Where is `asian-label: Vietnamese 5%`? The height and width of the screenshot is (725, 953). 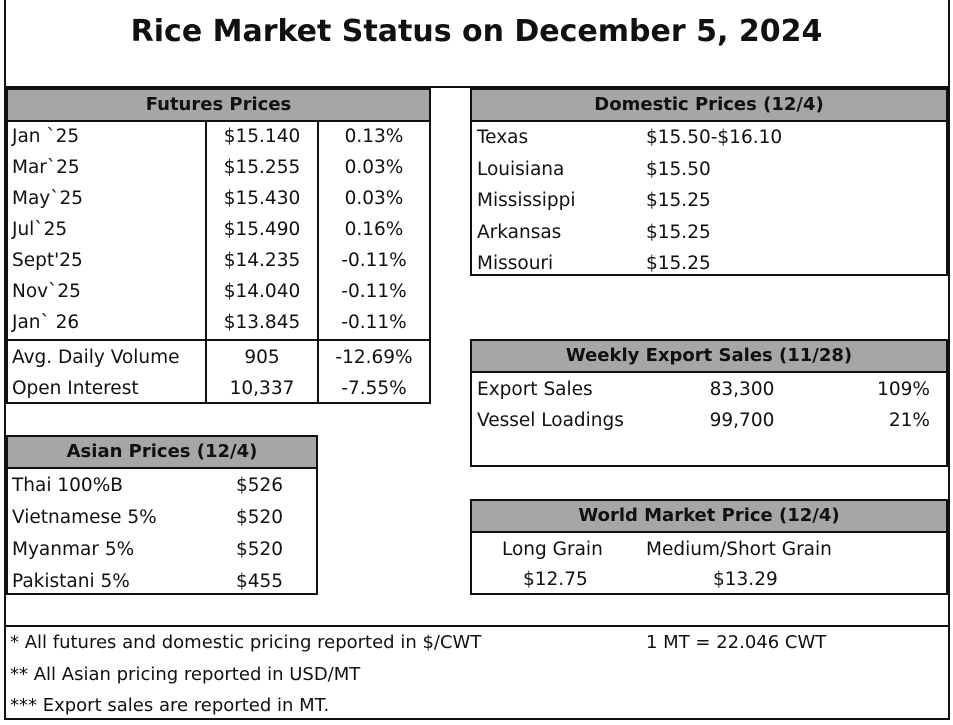
asian-label: Vietnamese 5% is located at coordinates (84, 517).